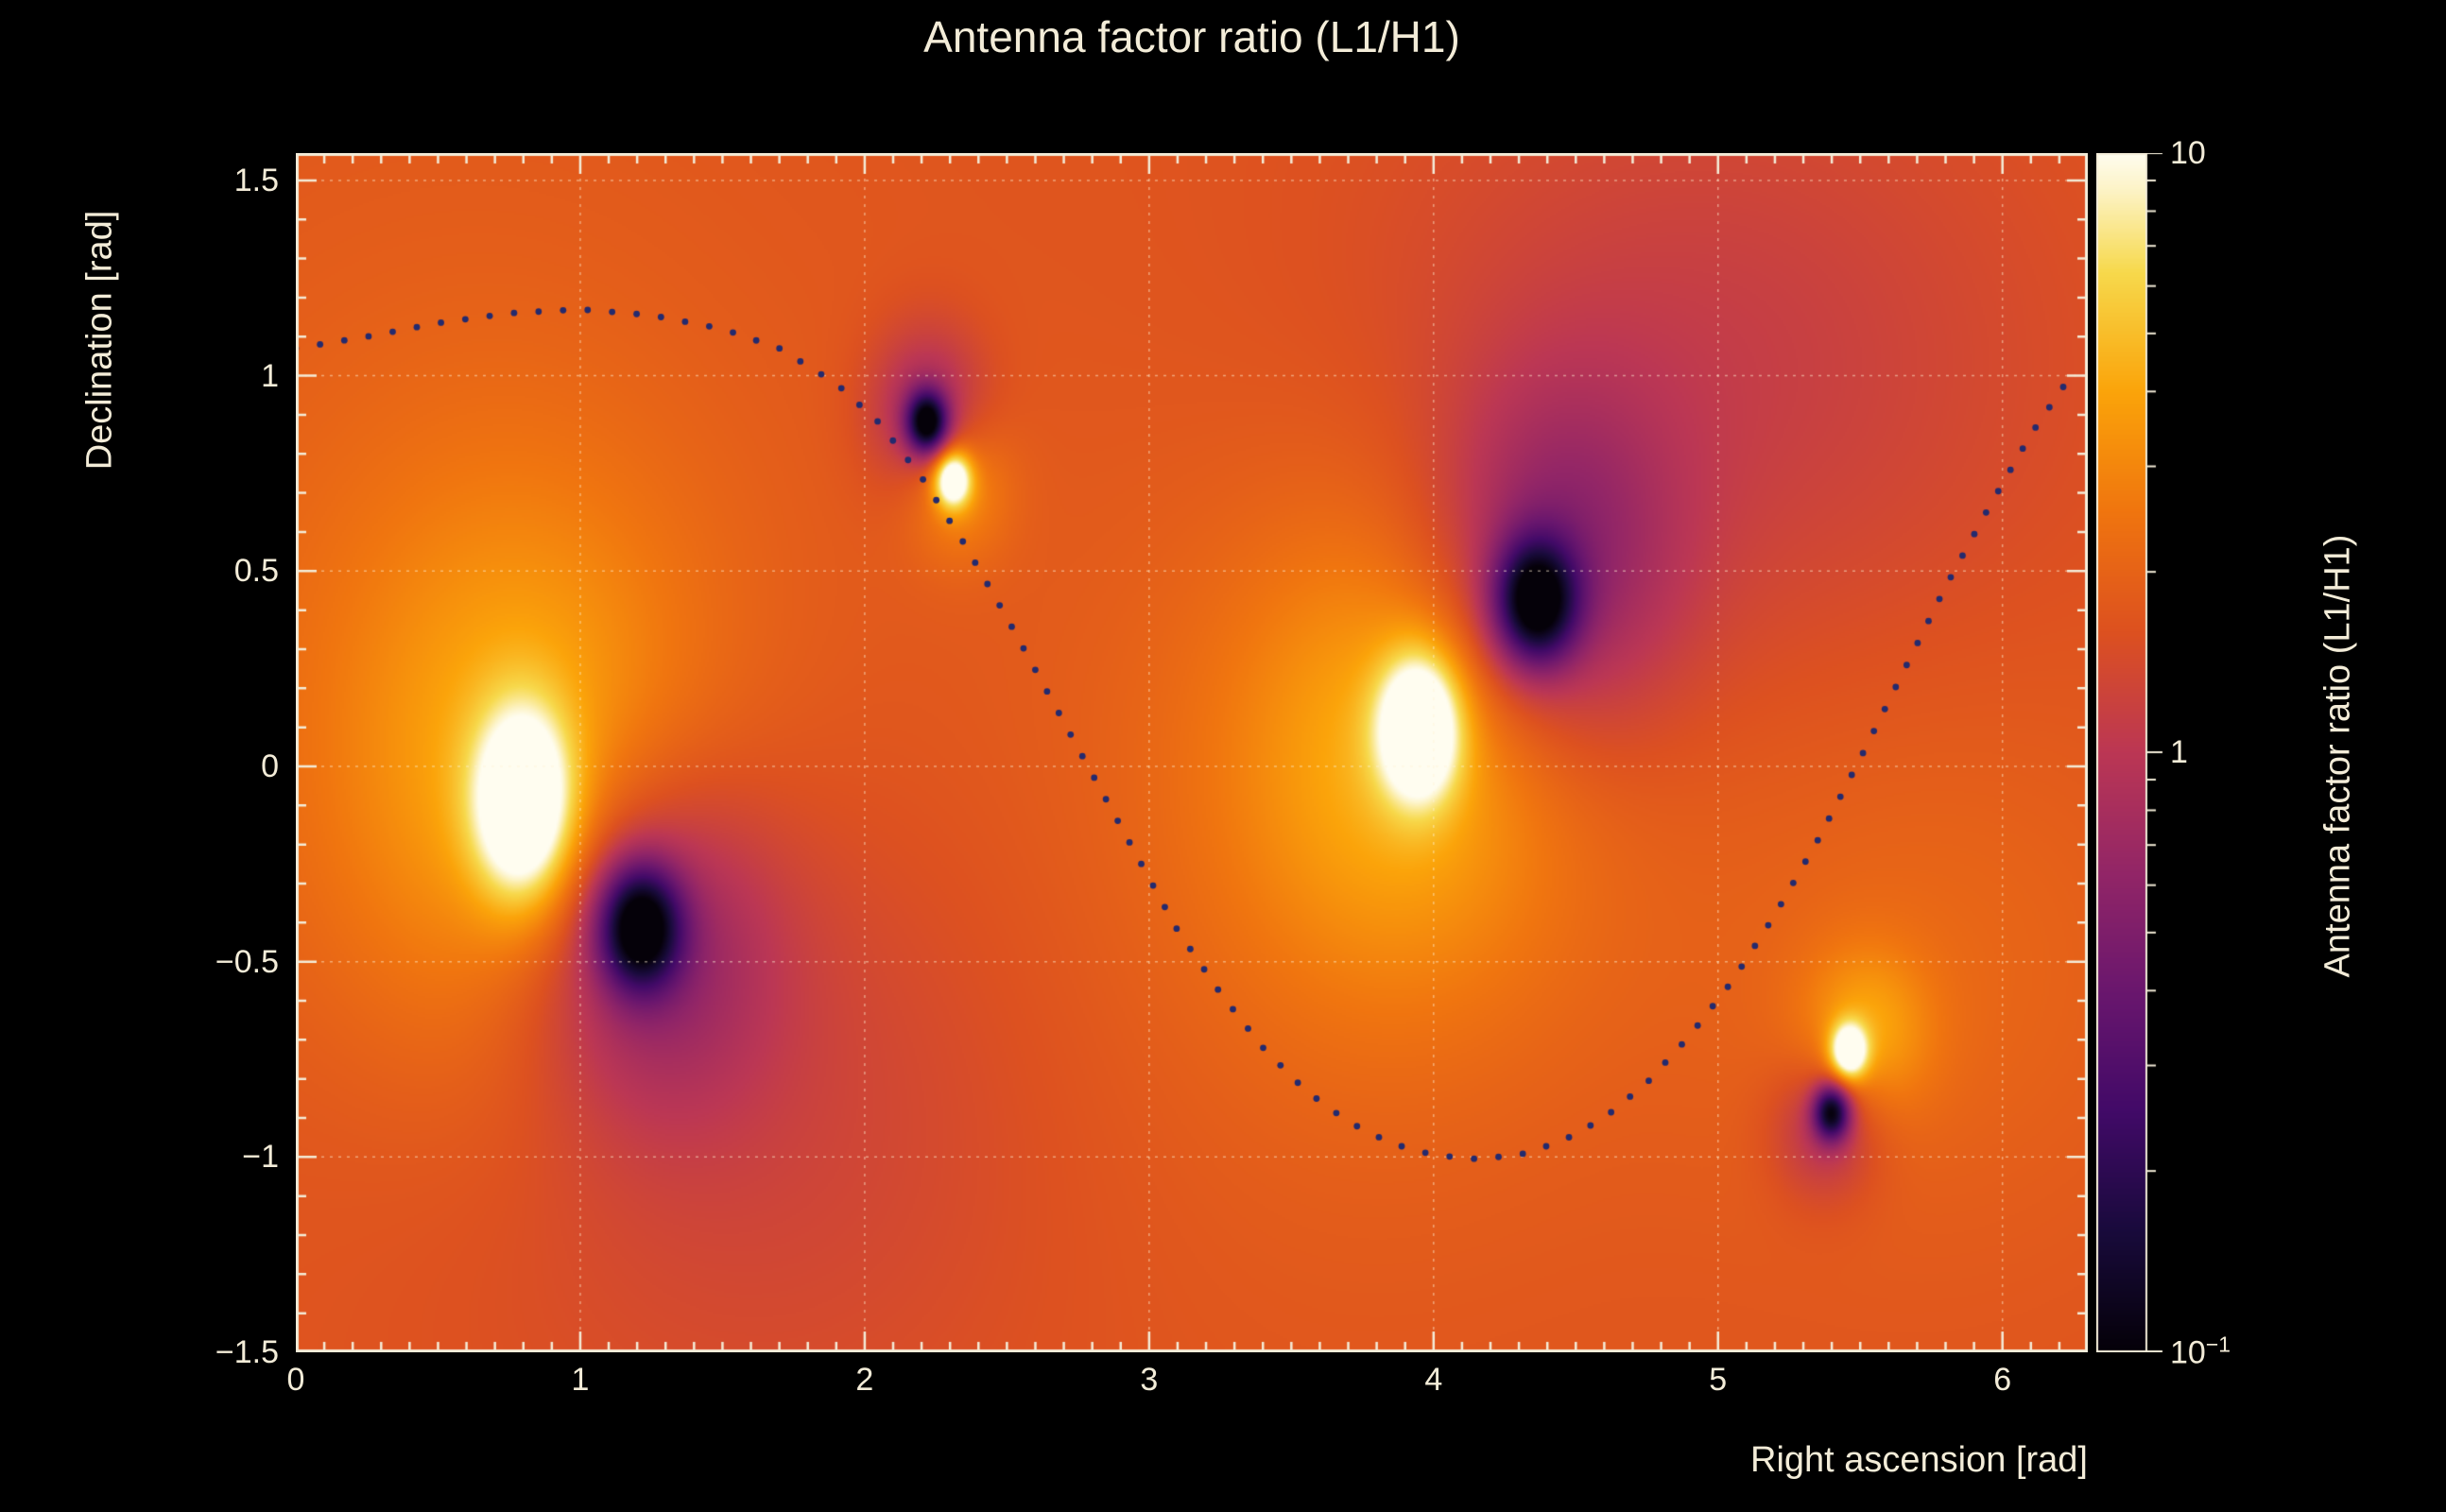 Image resolution: width=2446 pixels, height=1512 pixels. I want to click on x-axis-label: Right ascension [rad], so click(1919, 1460).